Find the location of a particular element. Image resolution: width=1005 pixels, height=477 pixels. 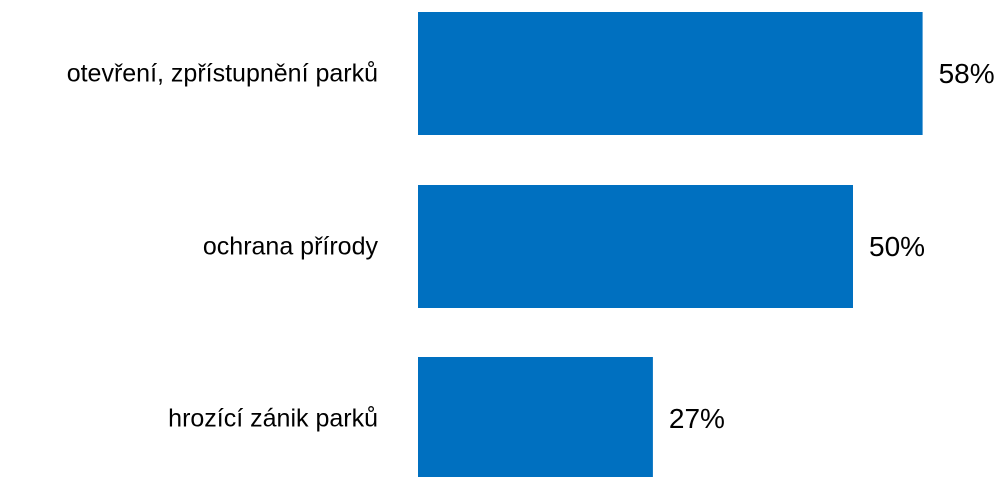

category-label-2: ochrana přírody is located at coordinates (291, 247).